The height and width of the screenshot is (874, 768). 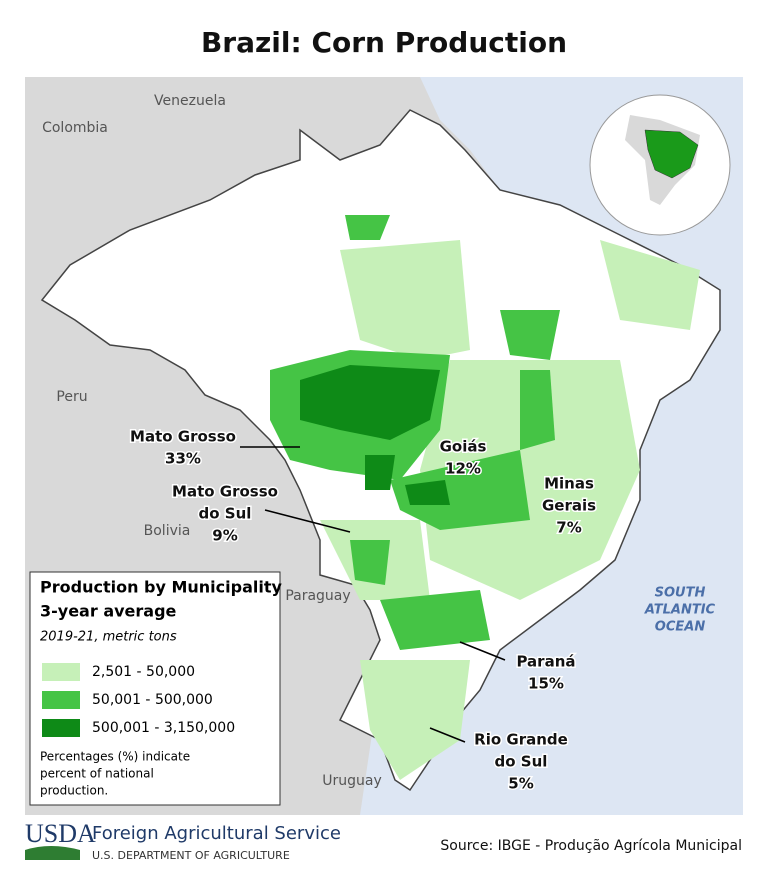 I want to click on legend-box, so click(x=155, y=688).